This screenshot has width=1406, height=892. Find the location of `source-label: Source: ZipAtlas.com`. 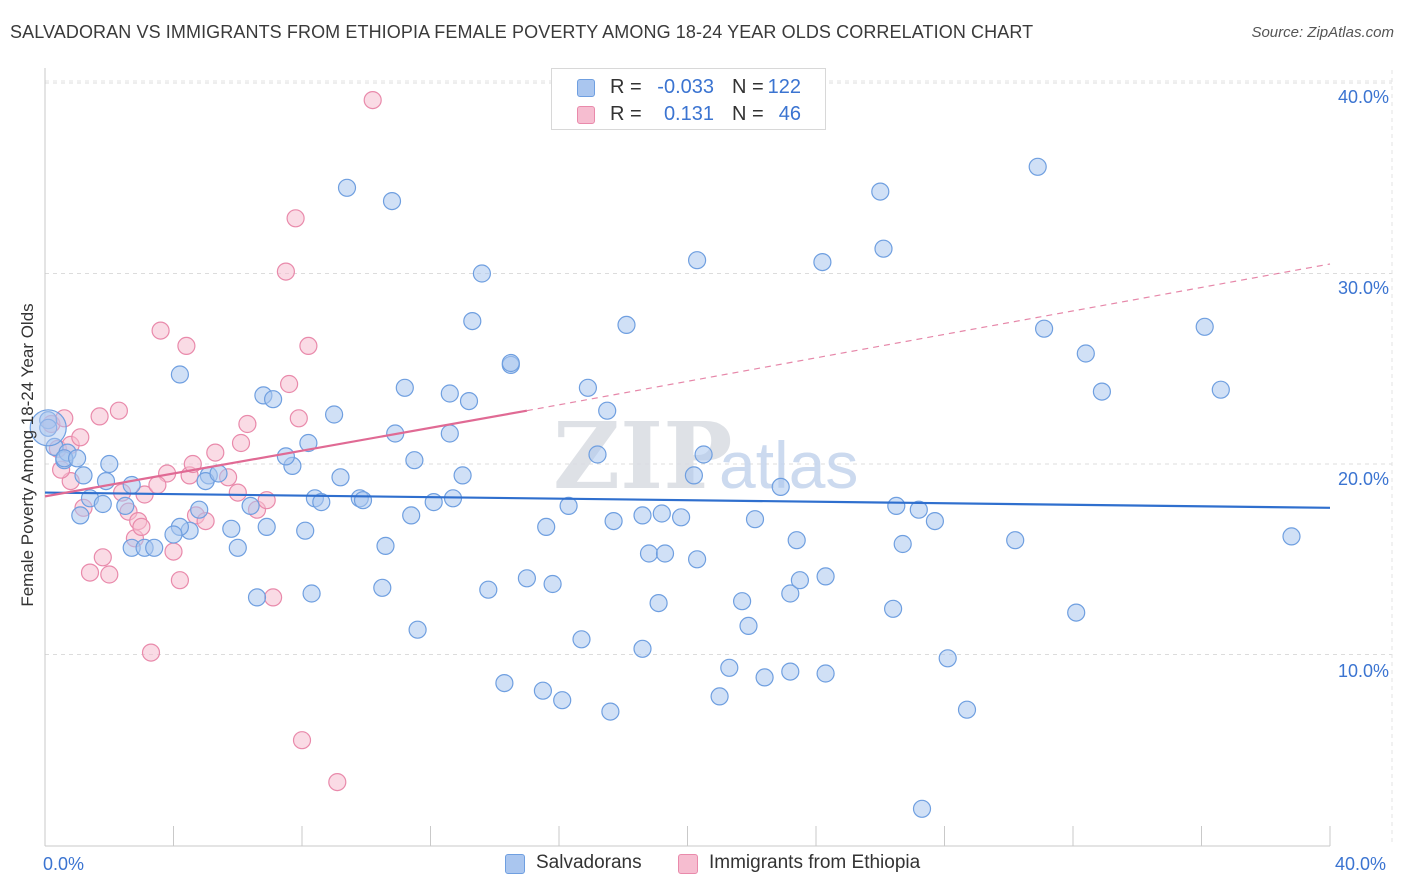

source-label: Source: ZipAtlas.com is located at coordinates (1322, 32).